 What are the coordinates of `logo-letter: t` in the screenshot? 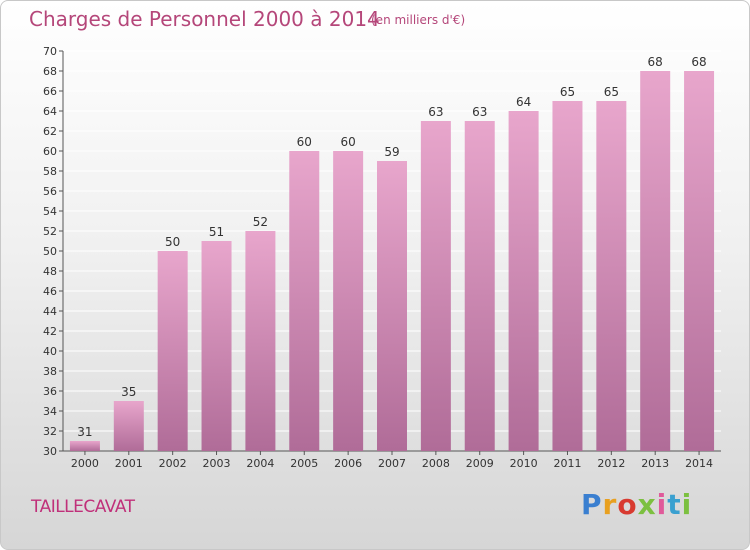 It's located at (674, 504).